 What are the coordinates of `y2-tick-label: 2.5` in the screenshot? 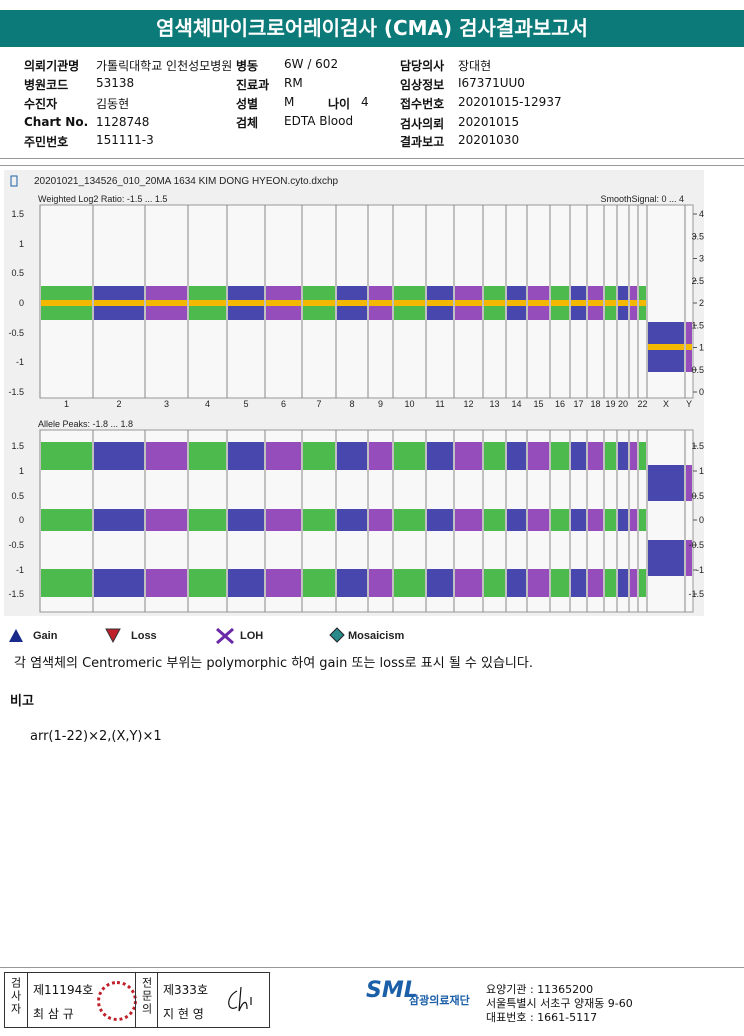 It's located at (697, 281).